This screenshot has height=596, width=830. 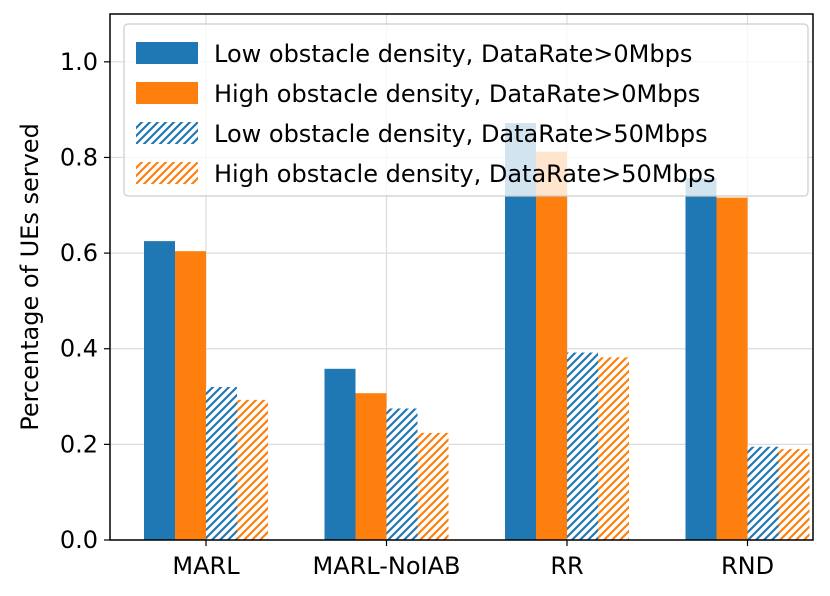 What do you see at coordinates (566, 566) in the screenshot?
I see `x-tick-label: RR` at bounding box center [566, 566].